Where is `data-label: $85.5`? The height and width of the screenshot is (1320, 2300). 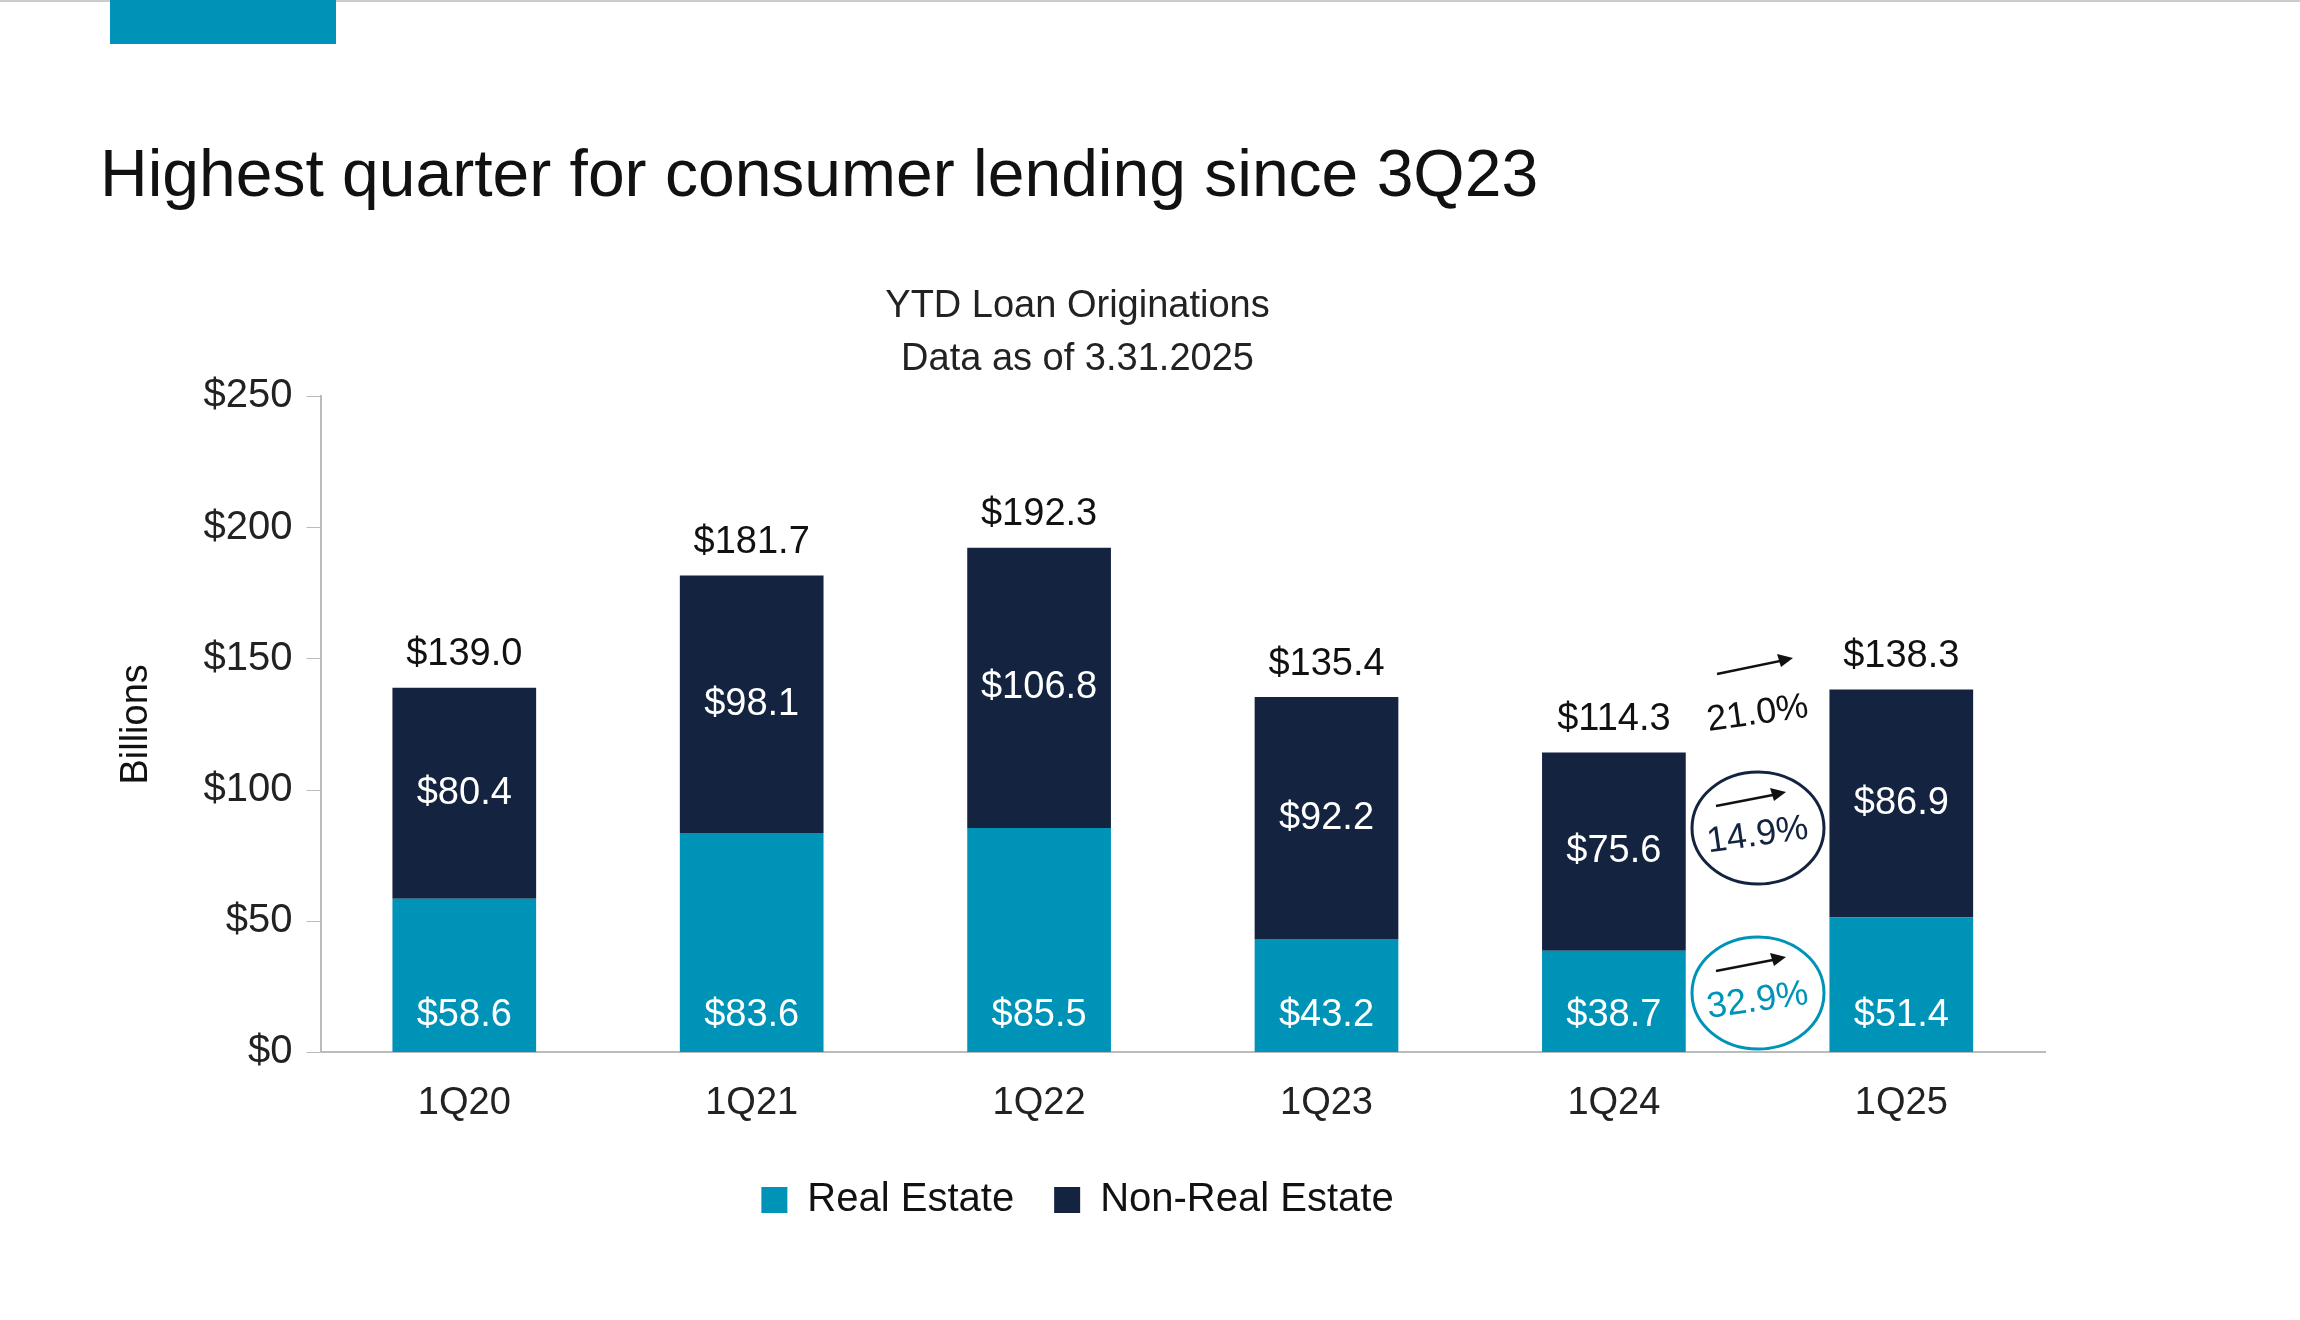 data-label: $85.5 is located at coordinates (1039, 1013).